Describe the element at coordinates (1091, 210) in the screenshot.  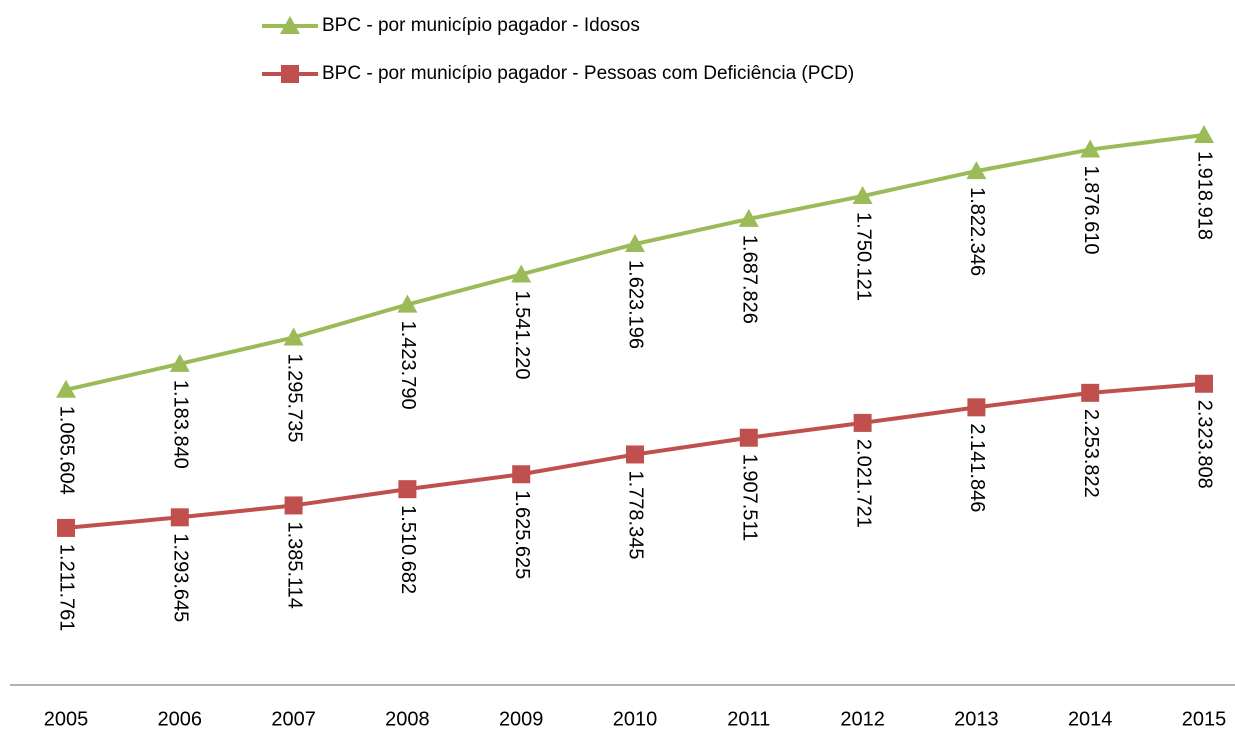
I see `data-label: 1.876.610` at that location.